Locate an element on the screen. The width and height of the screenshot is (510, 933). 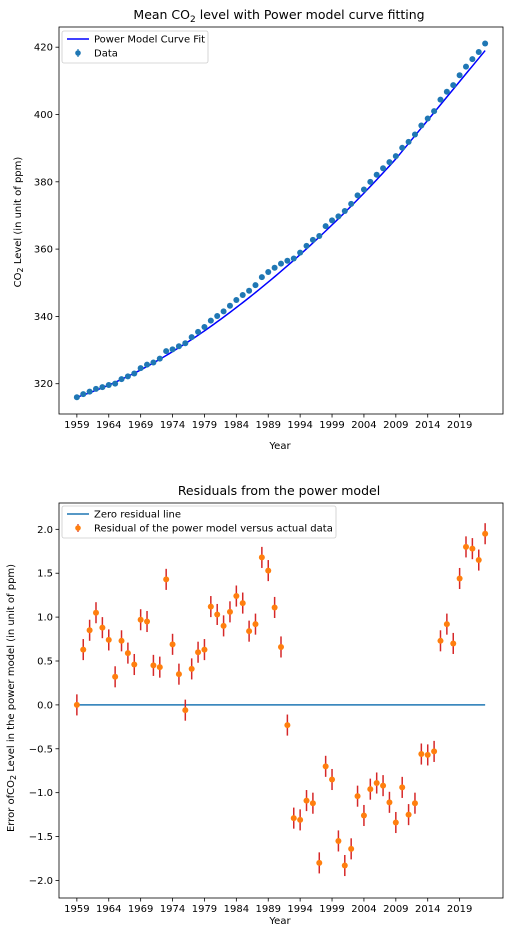
chart1-xlabel: Year is located at coordinates (279, 446).